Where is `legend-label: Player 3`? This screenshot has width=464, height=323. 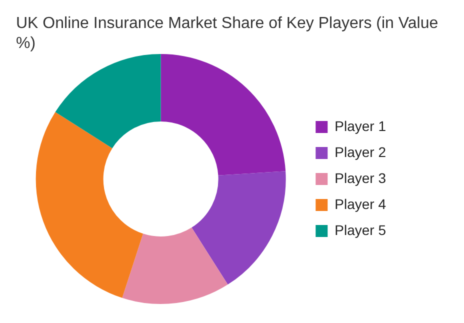 legend-label: Player 3 is located at coordinates (360, 178).